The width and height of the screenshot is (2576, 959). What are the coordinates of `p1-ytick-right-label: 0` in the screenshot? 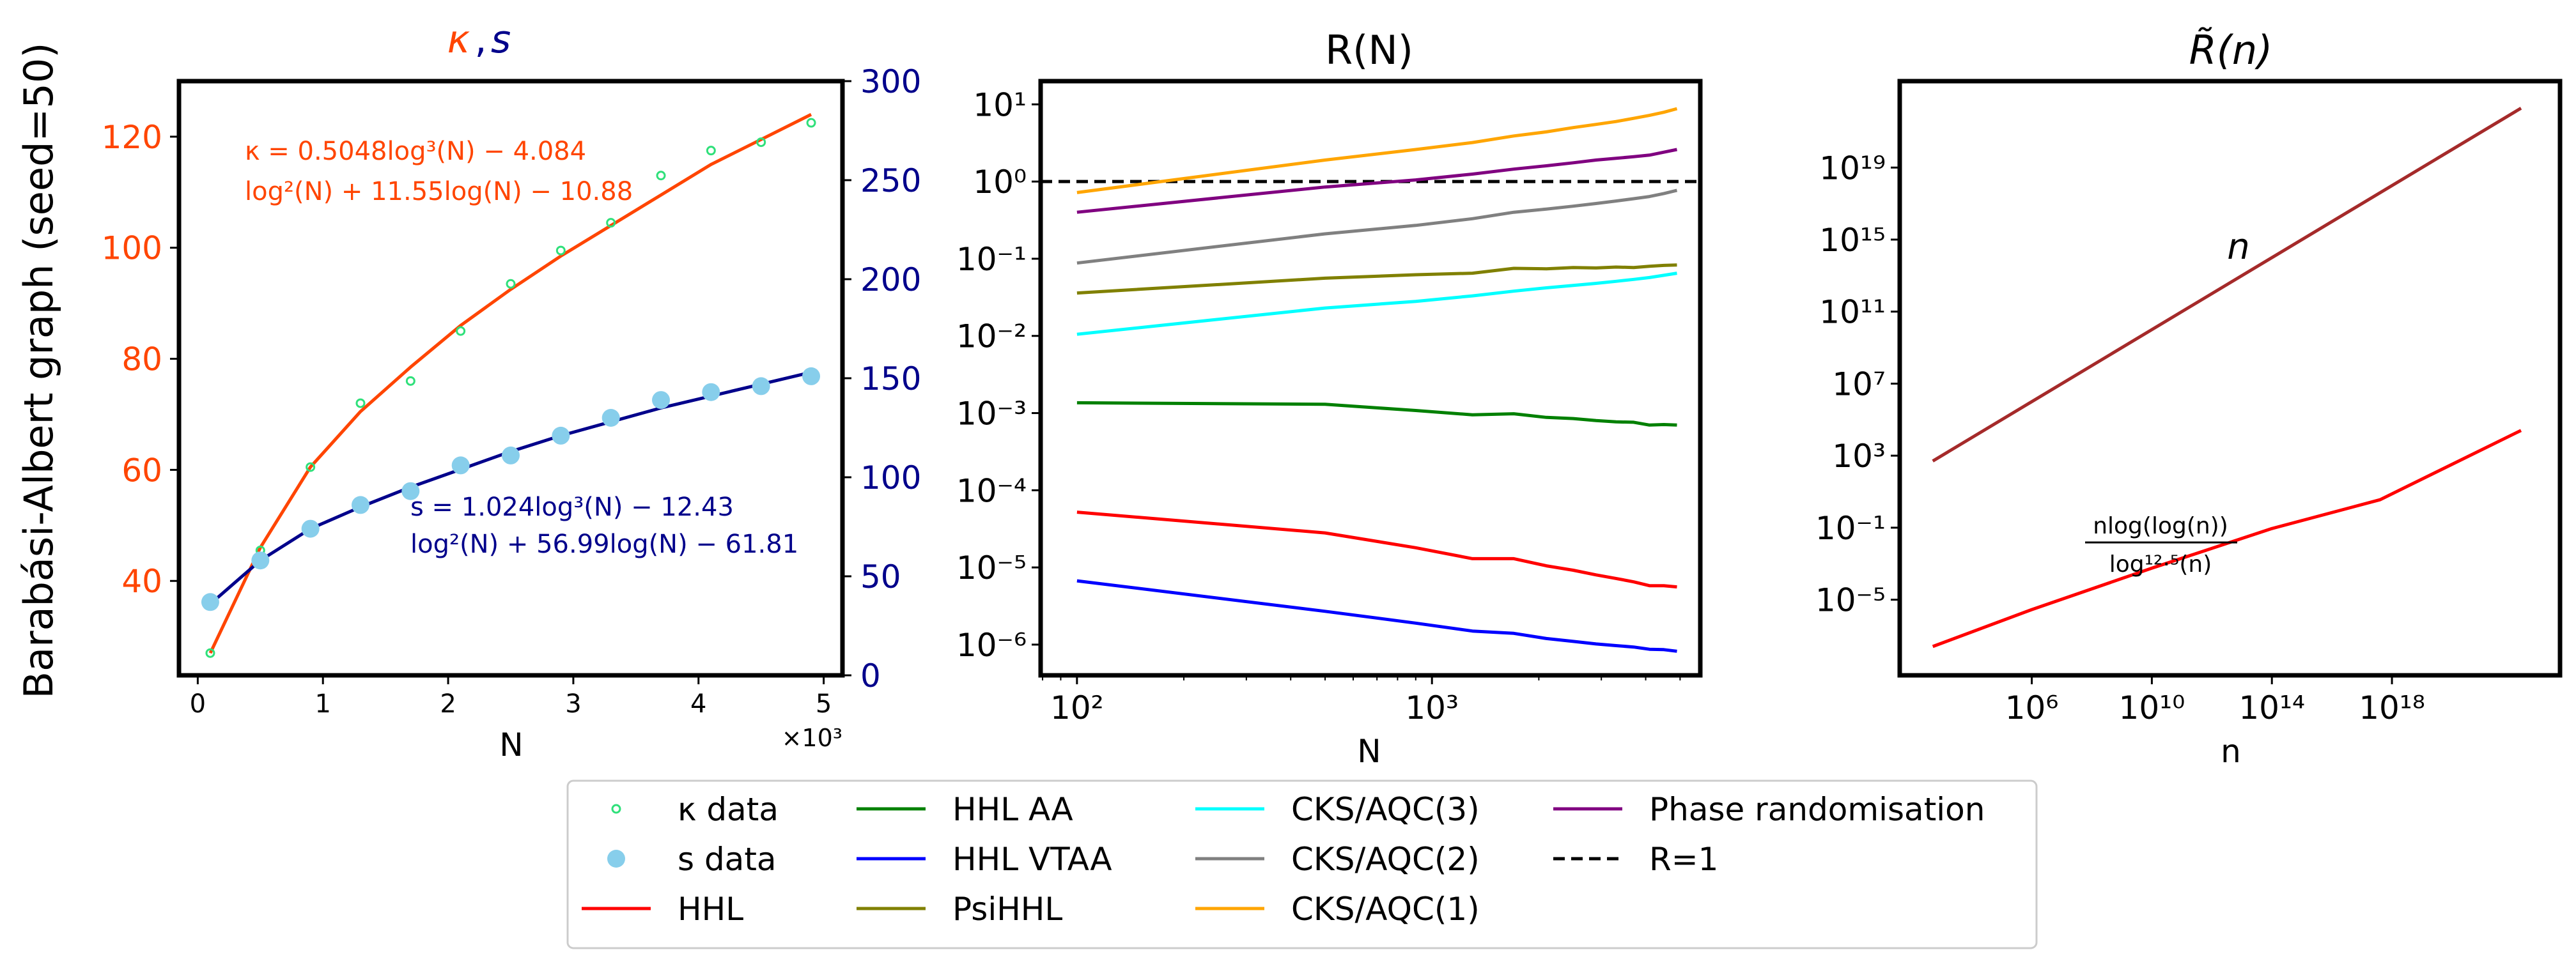 It's located at (870, 675).